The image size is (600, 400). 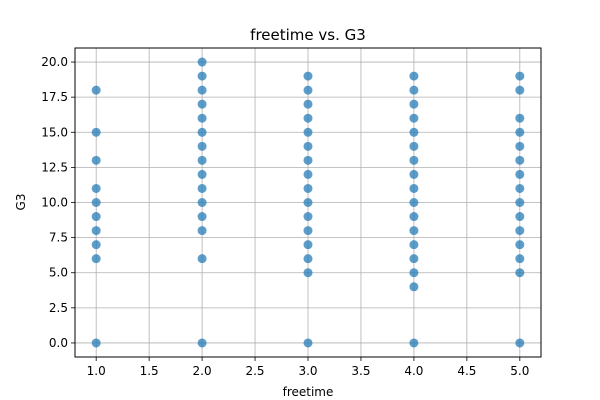 What do you see at coordinates (360, 371) in the screenshot?
I see `x-tick-label: 3.5` at bounding box center [360, 371].